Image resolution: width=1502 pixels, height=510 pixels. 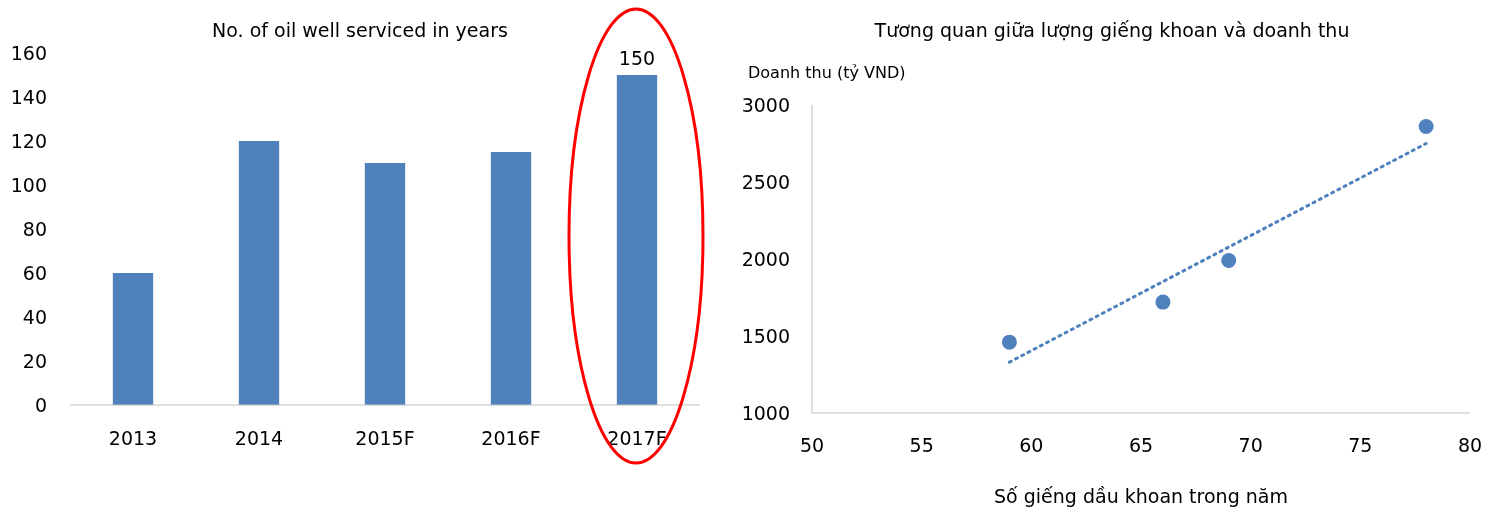 I want to click on x-tick-label: 2017F, so click(x=637, y=438).